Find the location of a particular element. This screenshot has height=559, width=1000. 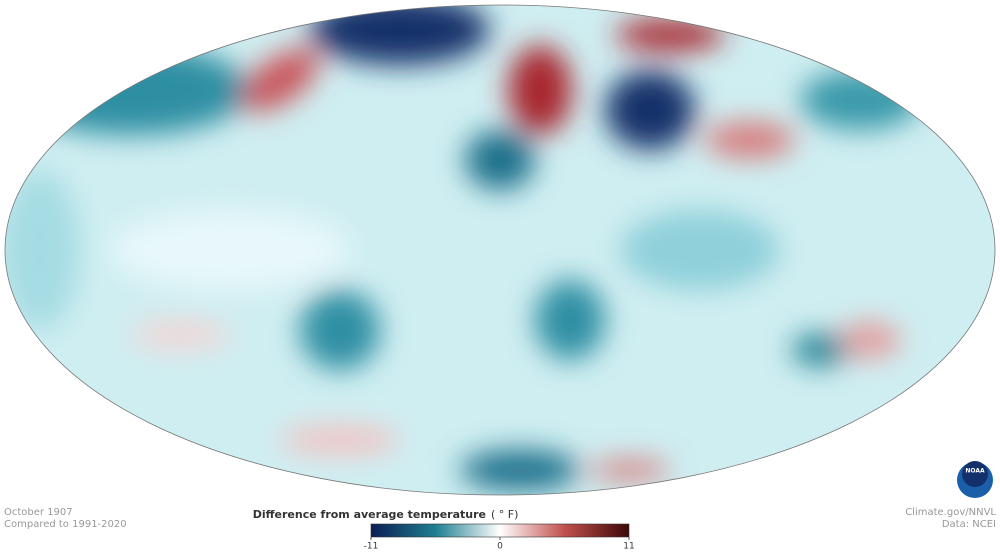

tick-label: -11 is located at coordinates (371, 547).